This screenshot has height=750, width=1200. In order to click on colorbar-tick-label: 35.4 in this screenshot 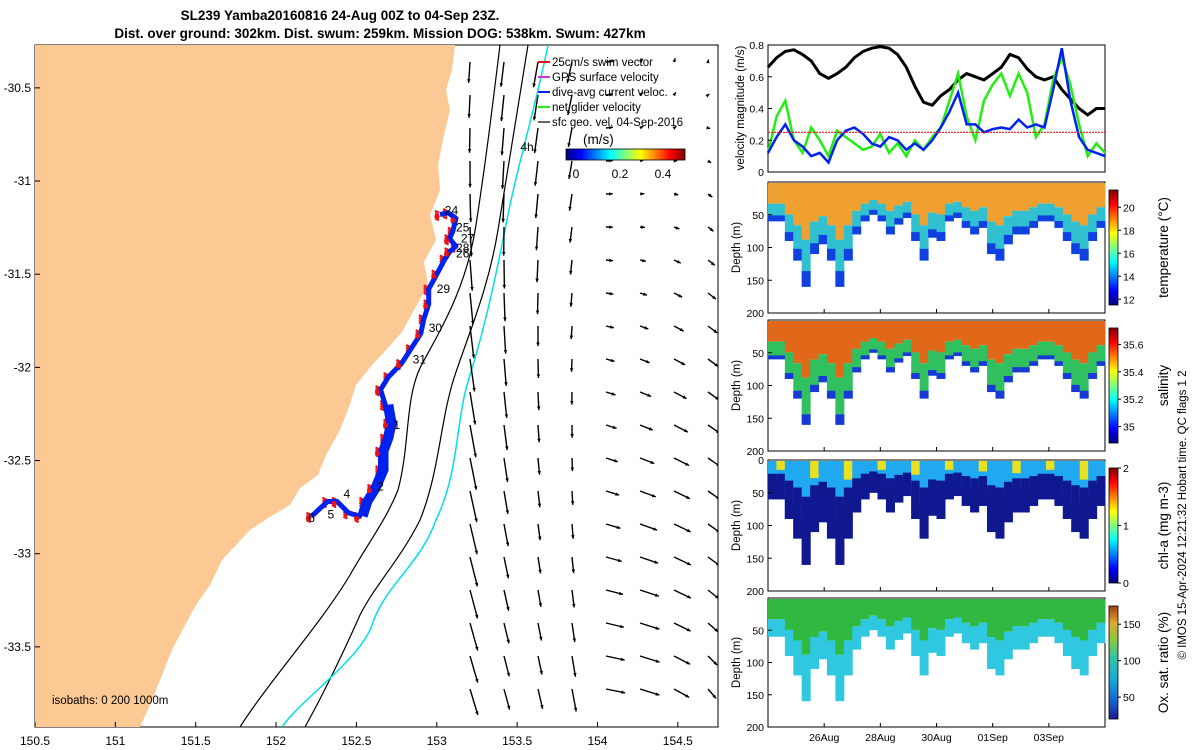, I will do `click(1133, 373)`.